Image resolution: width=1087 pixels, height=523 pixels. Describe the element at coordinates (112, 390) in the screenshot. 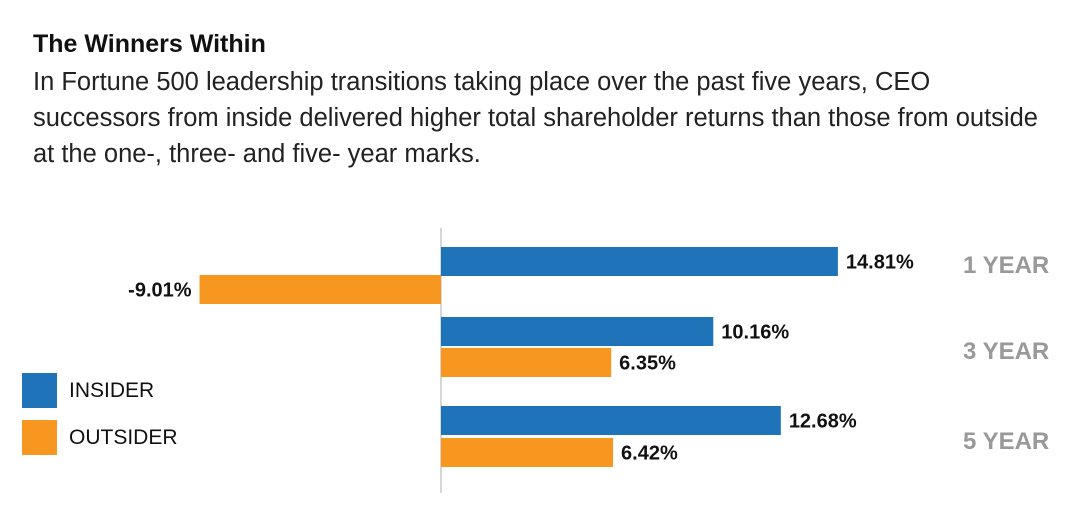

I see `legend-label: INSIDER` at that location.